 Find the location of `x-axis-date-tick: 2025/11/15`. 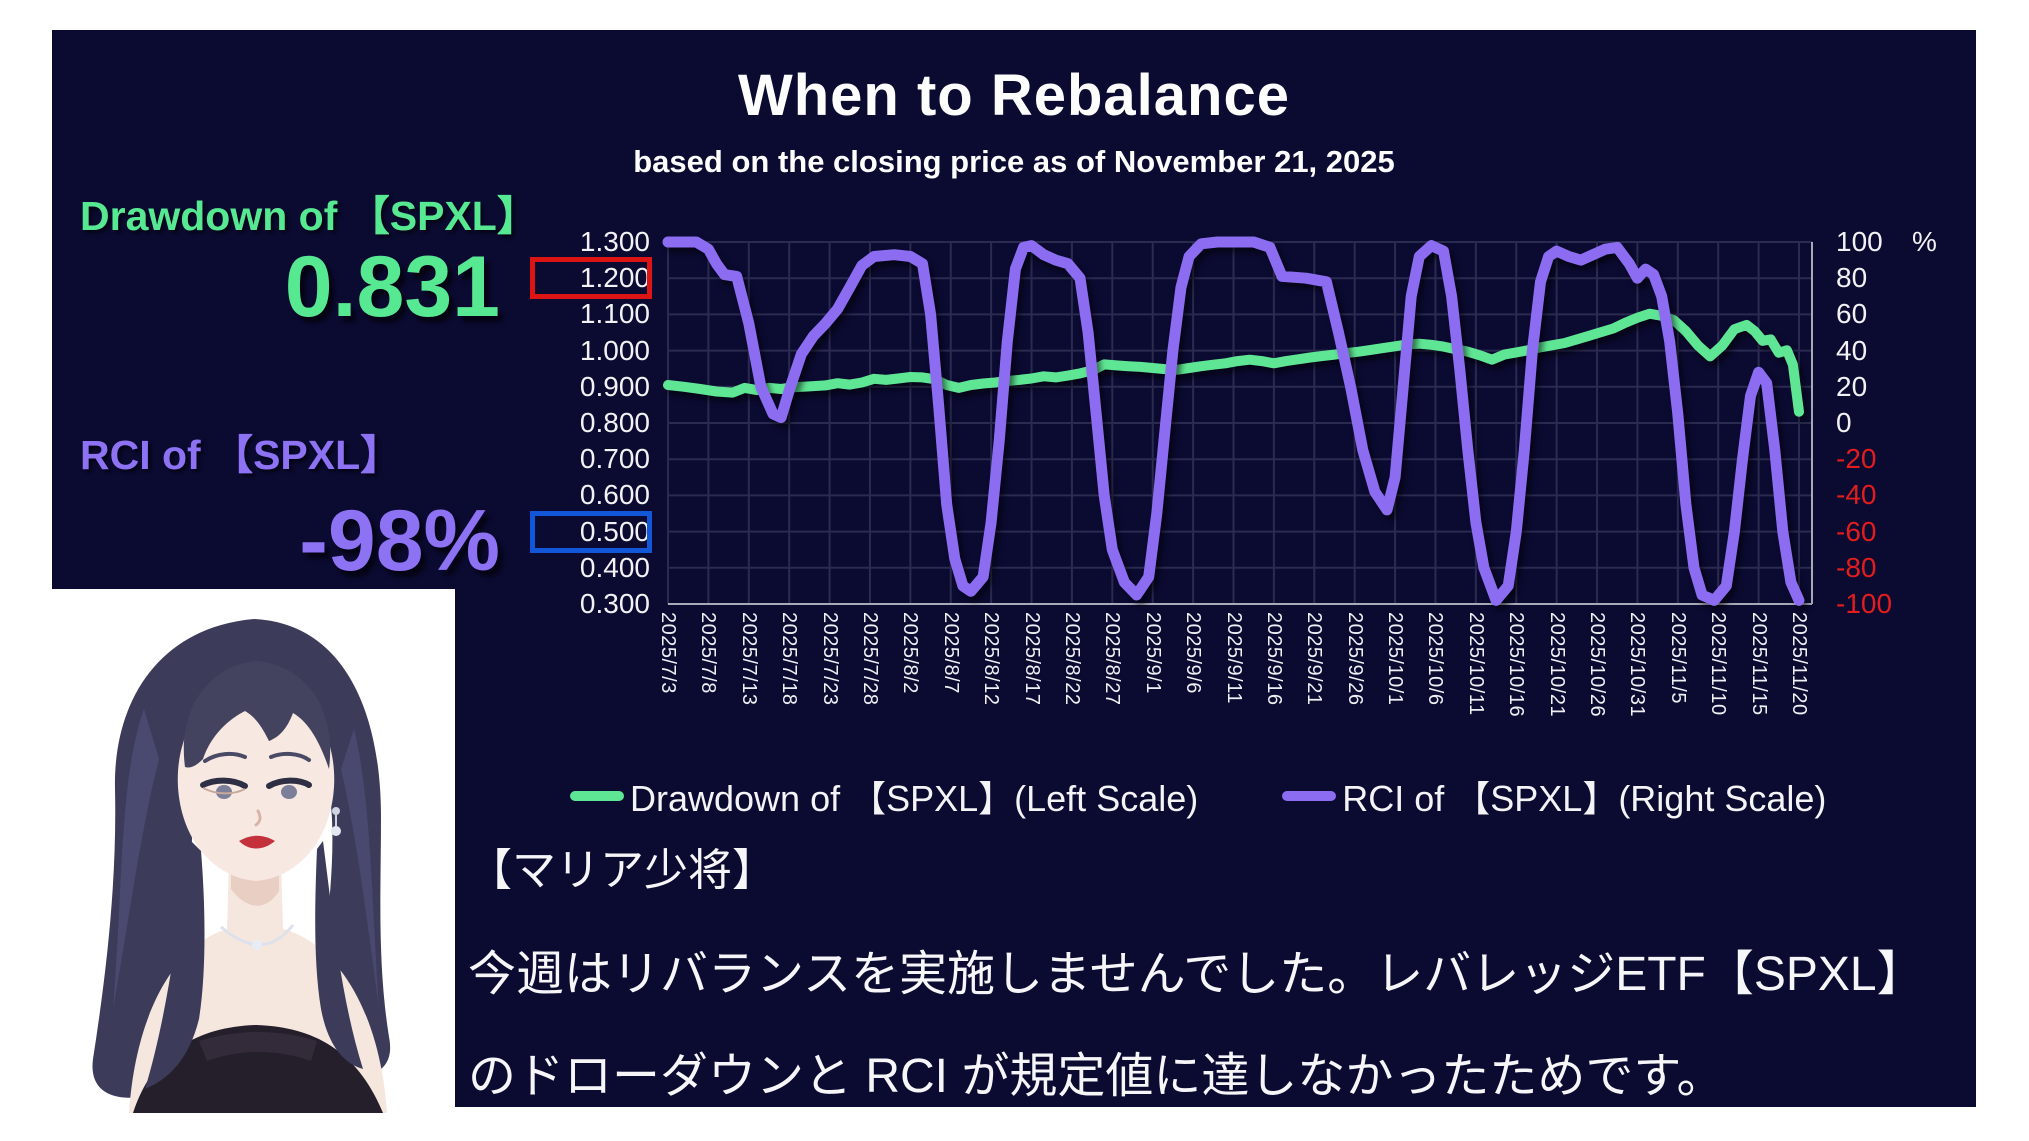

x-axis-date-tick: 2025/11/15 is located at coordinates (1758, 664).